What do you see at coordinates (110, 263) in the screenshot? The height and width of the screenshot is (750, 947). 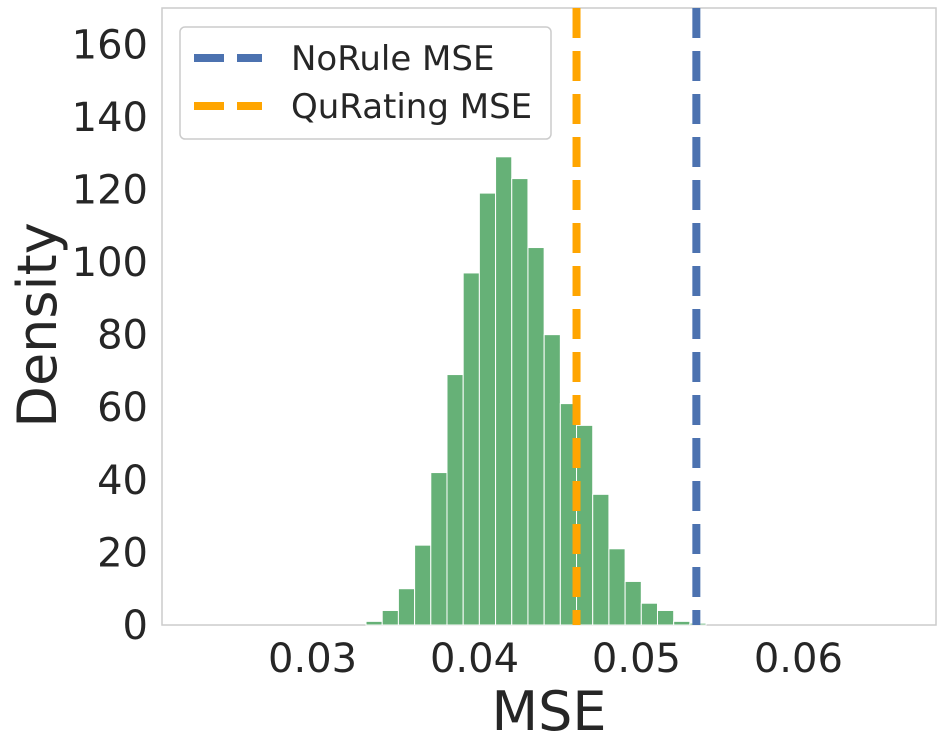 I see `y-tick-label: 100` at bounding box center [110, 263].